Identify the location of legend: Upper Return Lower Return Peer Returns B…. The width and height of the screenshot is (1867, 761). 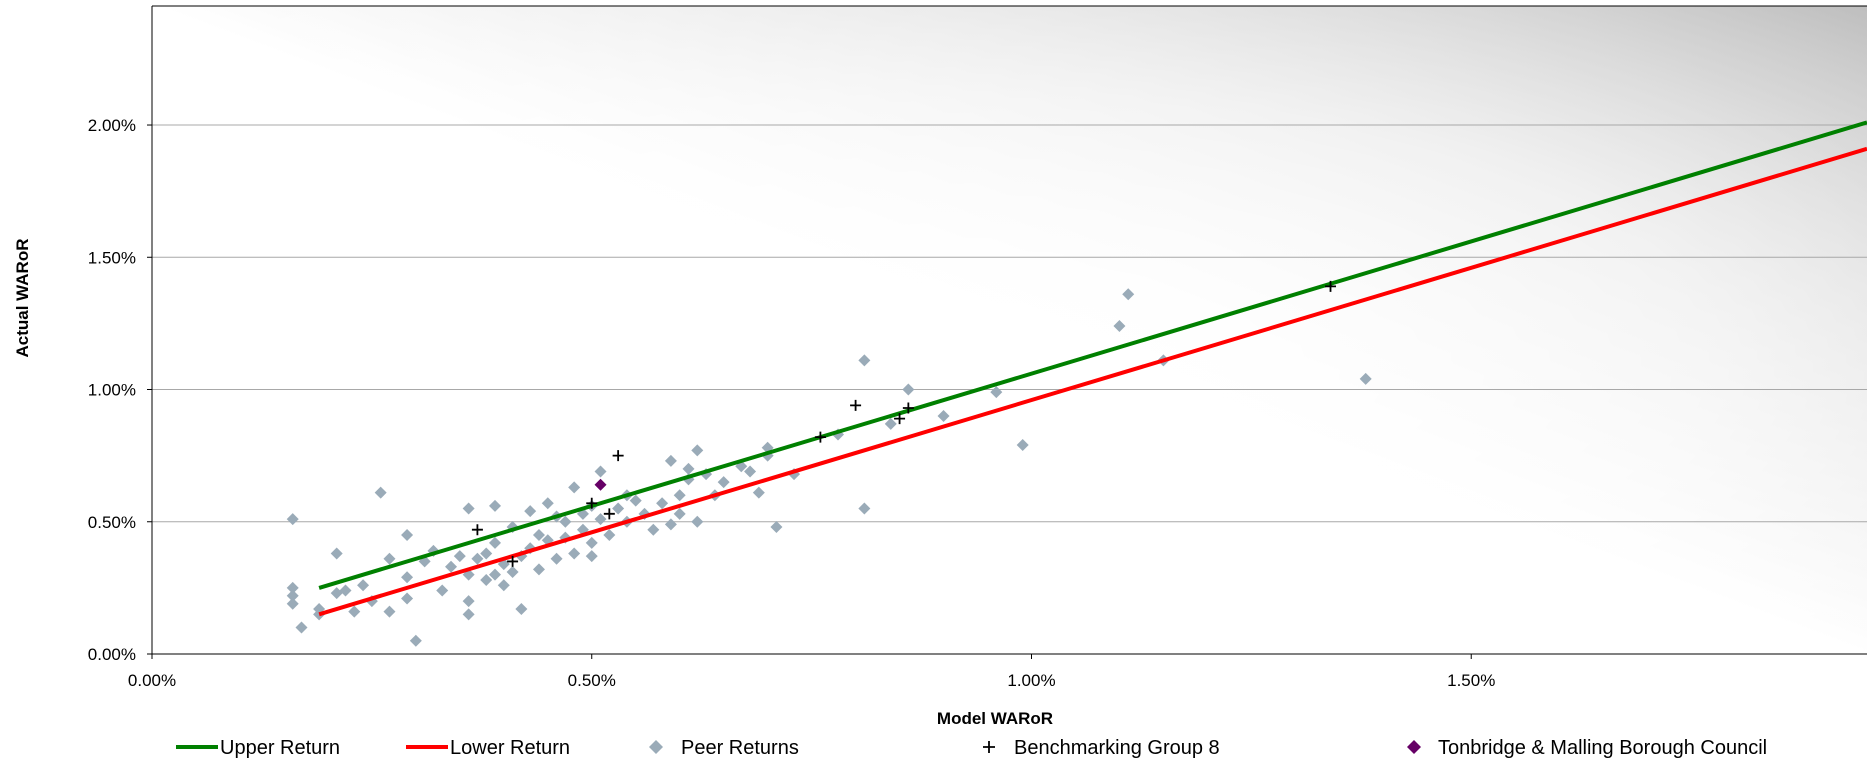
(971, 748).